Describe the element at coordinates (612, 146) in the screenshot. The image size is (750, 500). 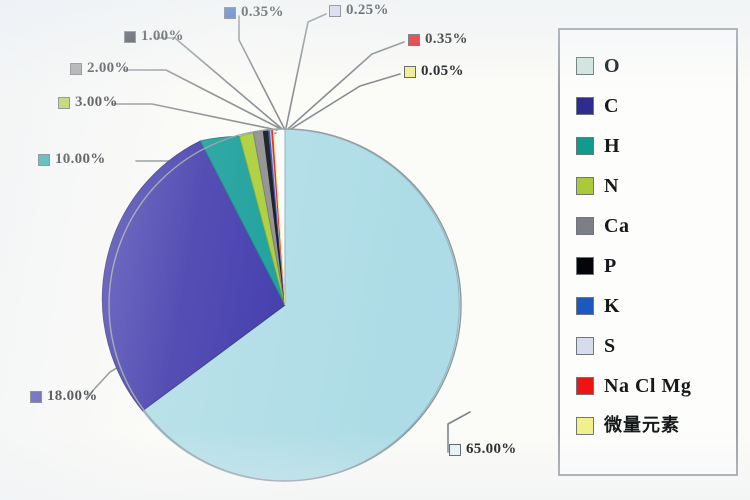
I see `legend-label-h: H` at that location.